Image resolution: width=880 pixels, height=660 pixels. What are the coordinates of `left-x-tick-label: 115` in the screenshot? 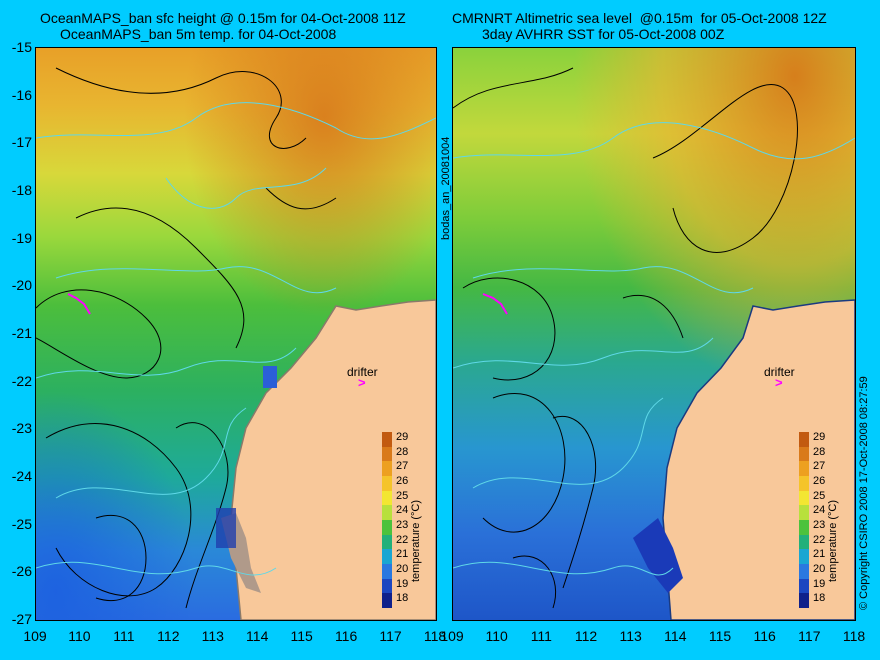 It's located at (301, 636).